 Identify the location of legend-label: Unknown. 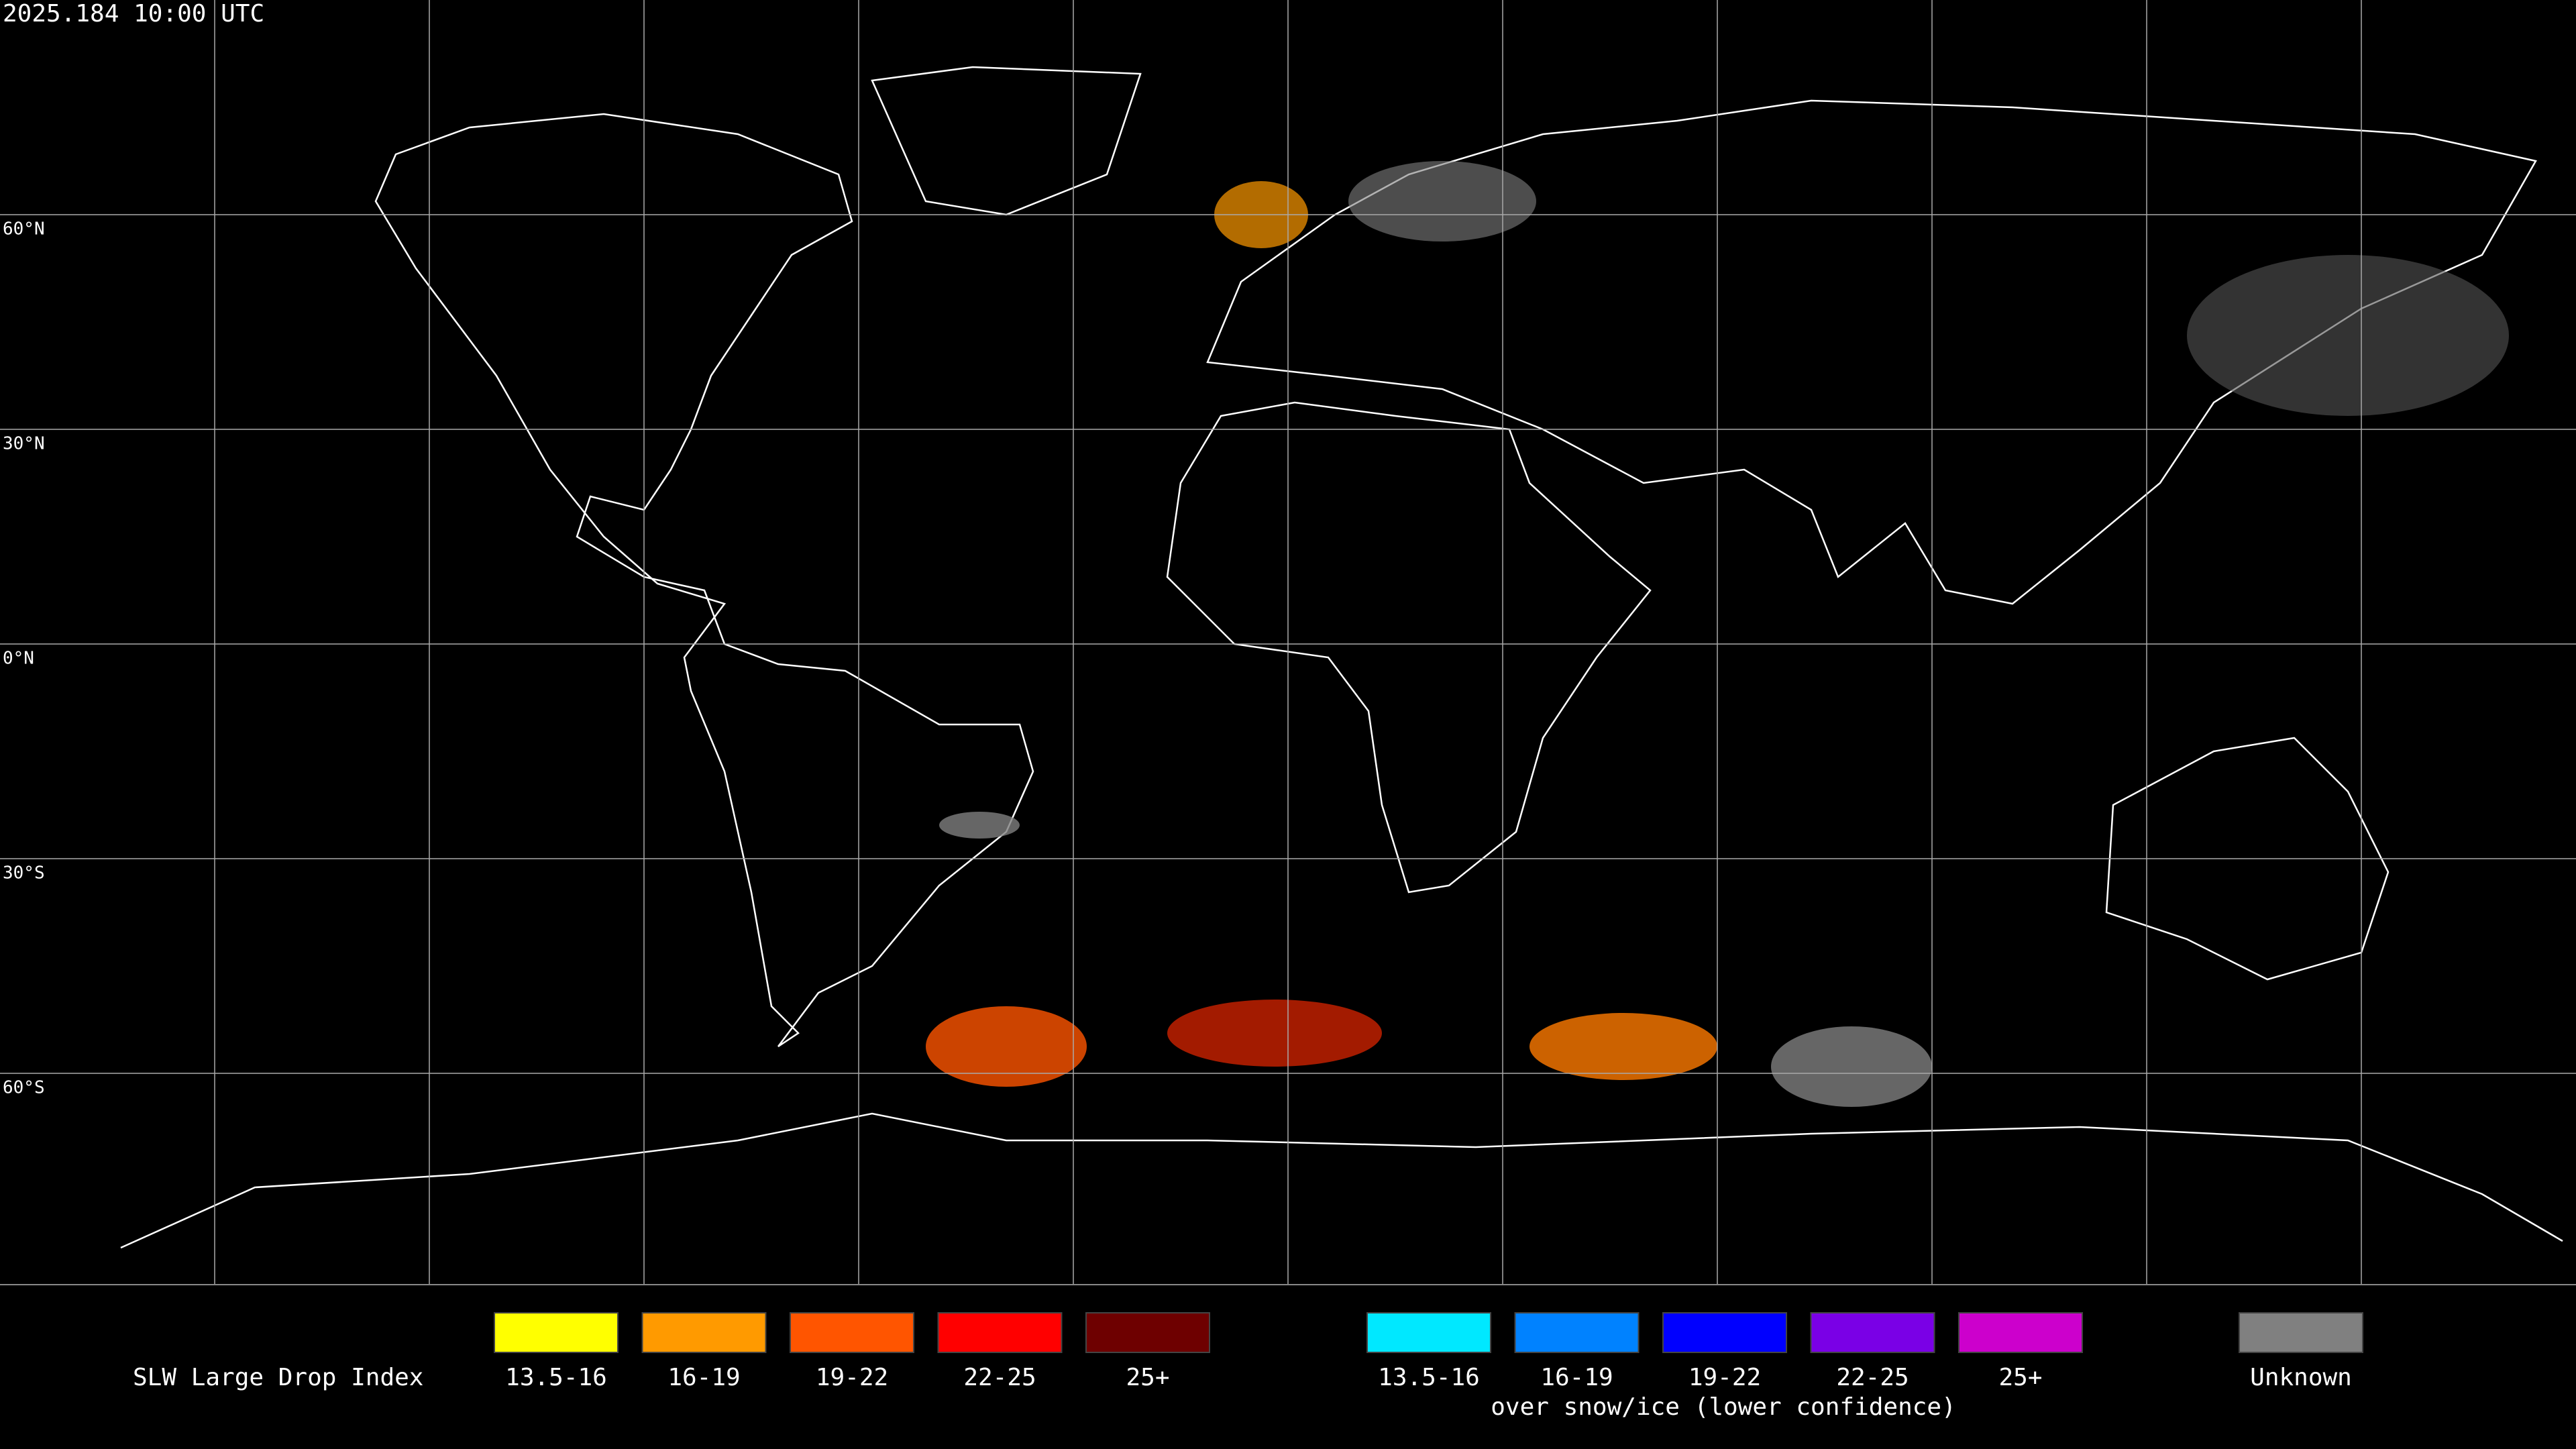
(2301, 1377).